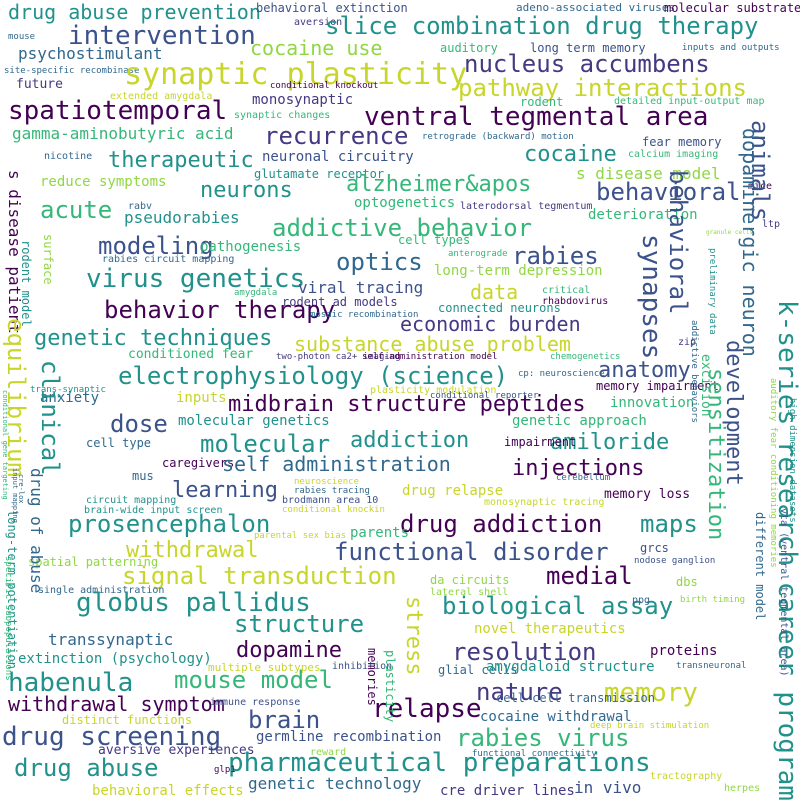  Describe the element at coordinates (313, 376) in the screenshot. I see `word: electrophysiology (science)` at that location.